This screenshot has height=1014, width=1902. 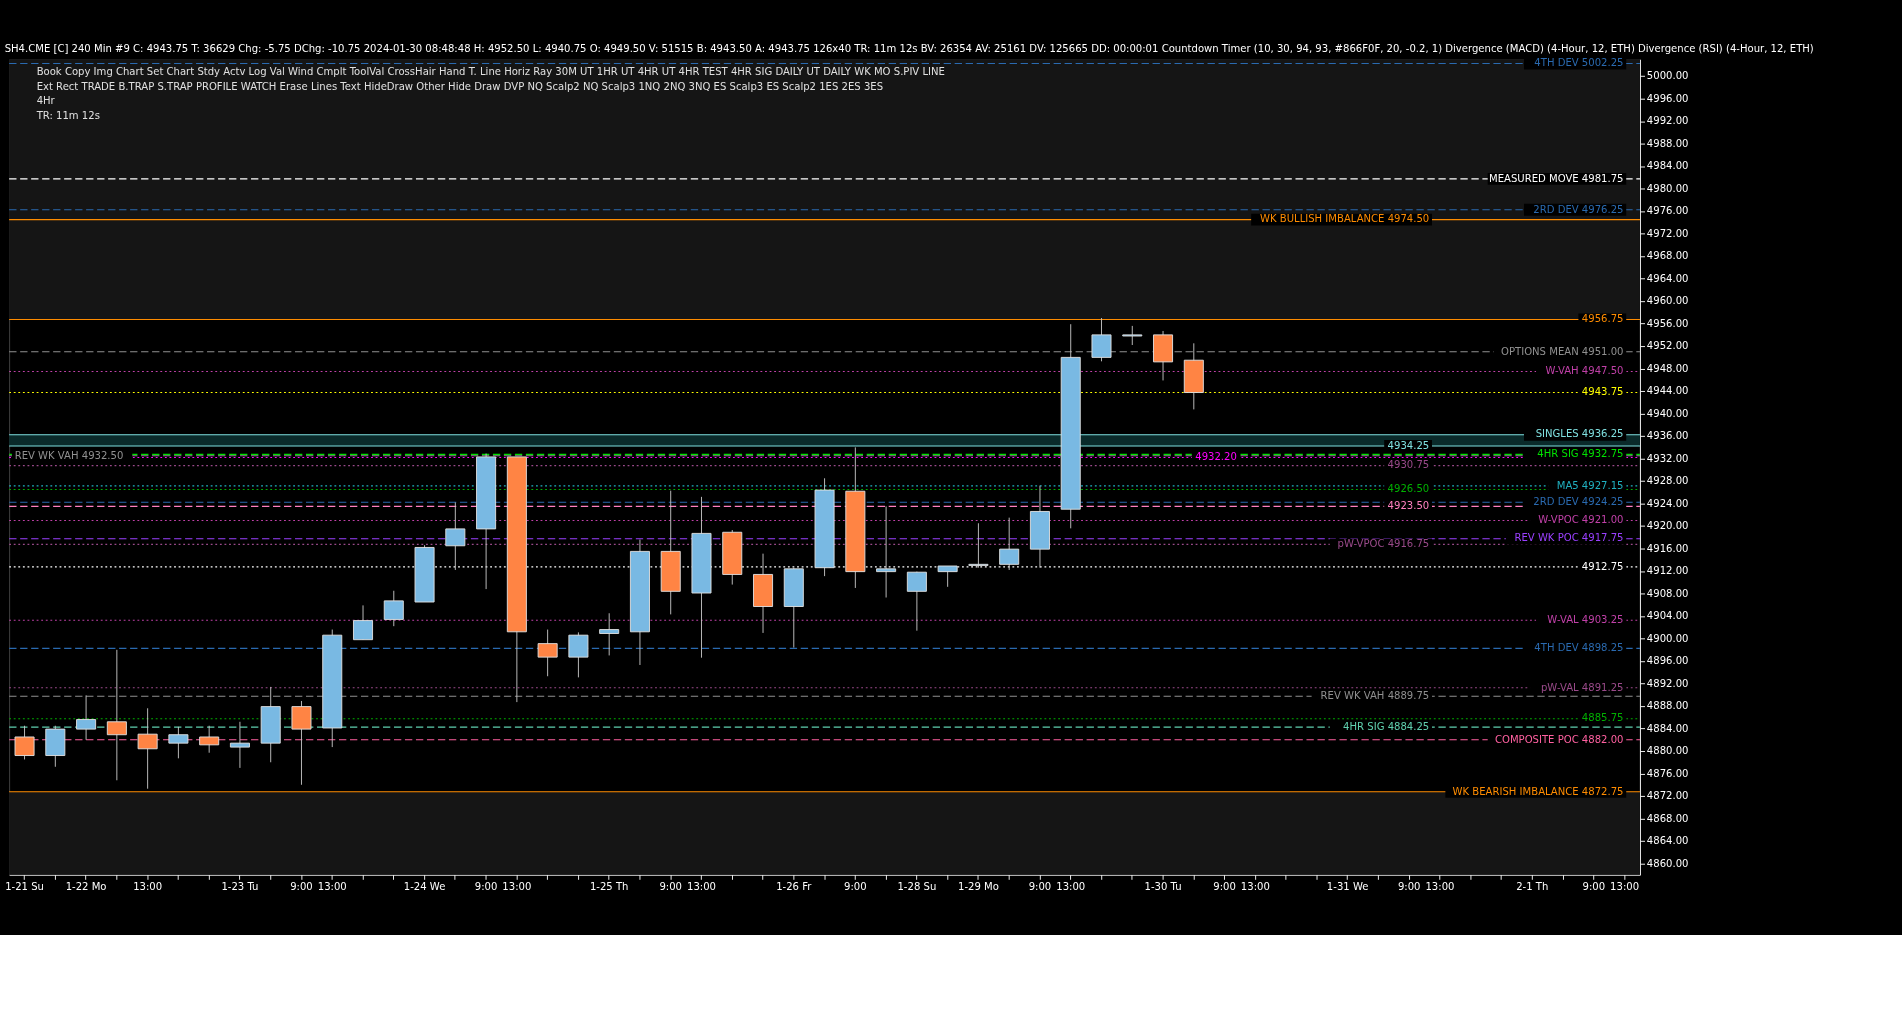 I want to click on ref-line-label: REV WK POC 4917.75, so click(x=1569, y=538).